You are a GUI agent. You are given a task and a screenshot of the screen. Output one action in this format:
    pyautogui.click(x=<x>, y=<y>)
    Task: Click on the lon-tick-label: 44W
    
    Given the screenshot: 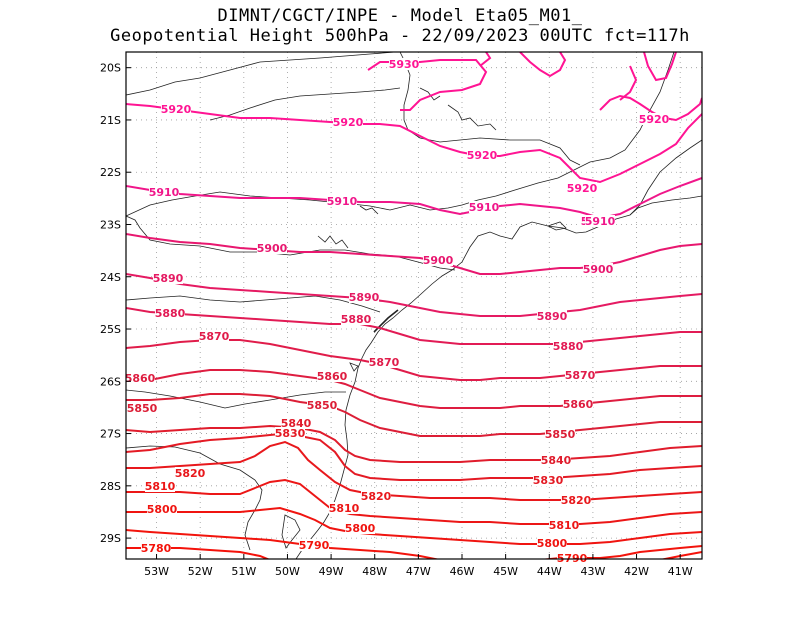 What is the action you would take?
    pyautogui.click(x=549, y=571)
    